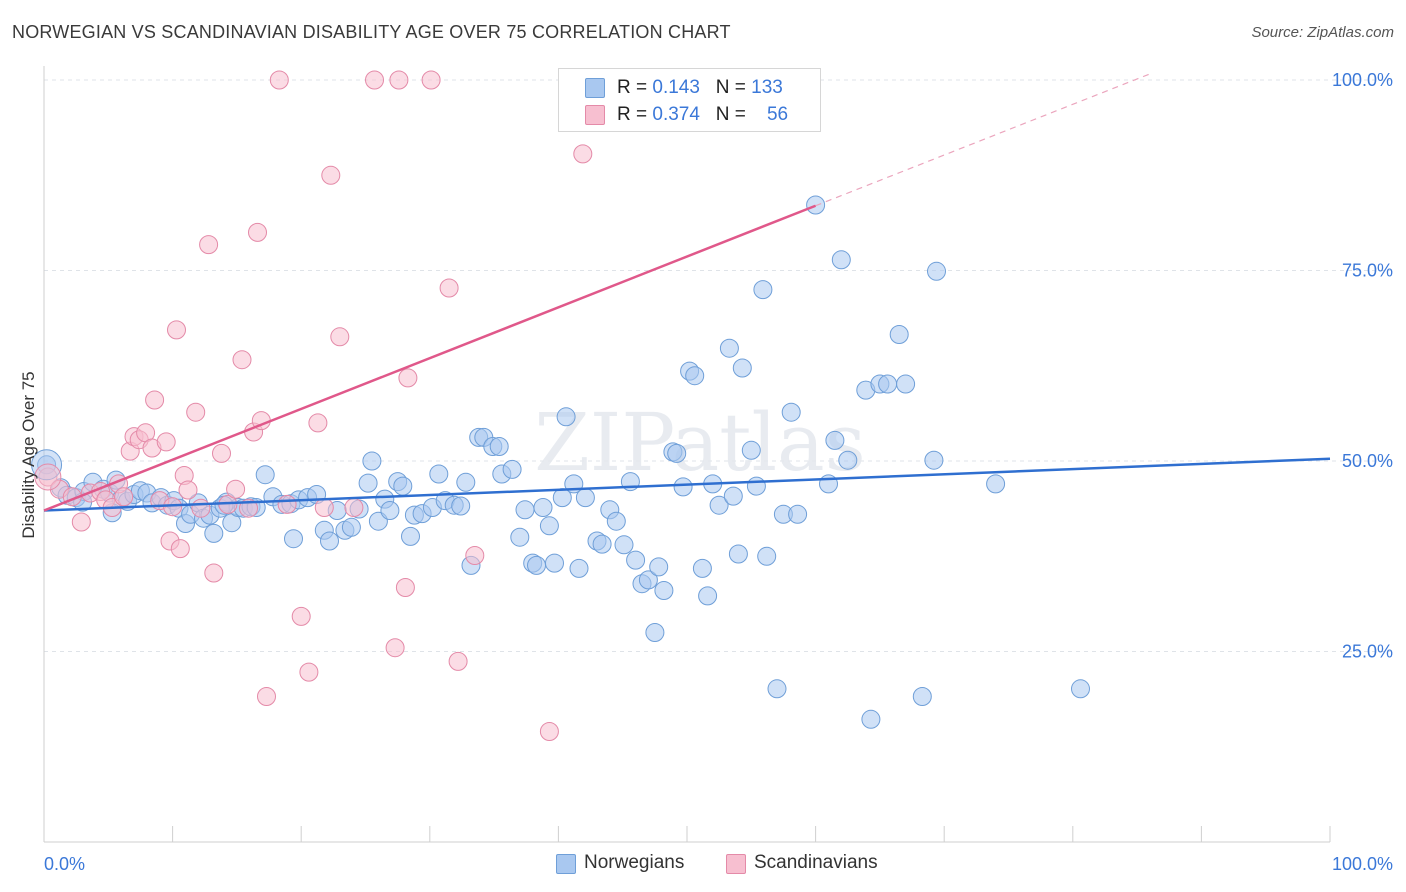 The width and height of the screenshot is (1406, 892). I want to click on scandinavian-trend-extension, so click(983, 140).